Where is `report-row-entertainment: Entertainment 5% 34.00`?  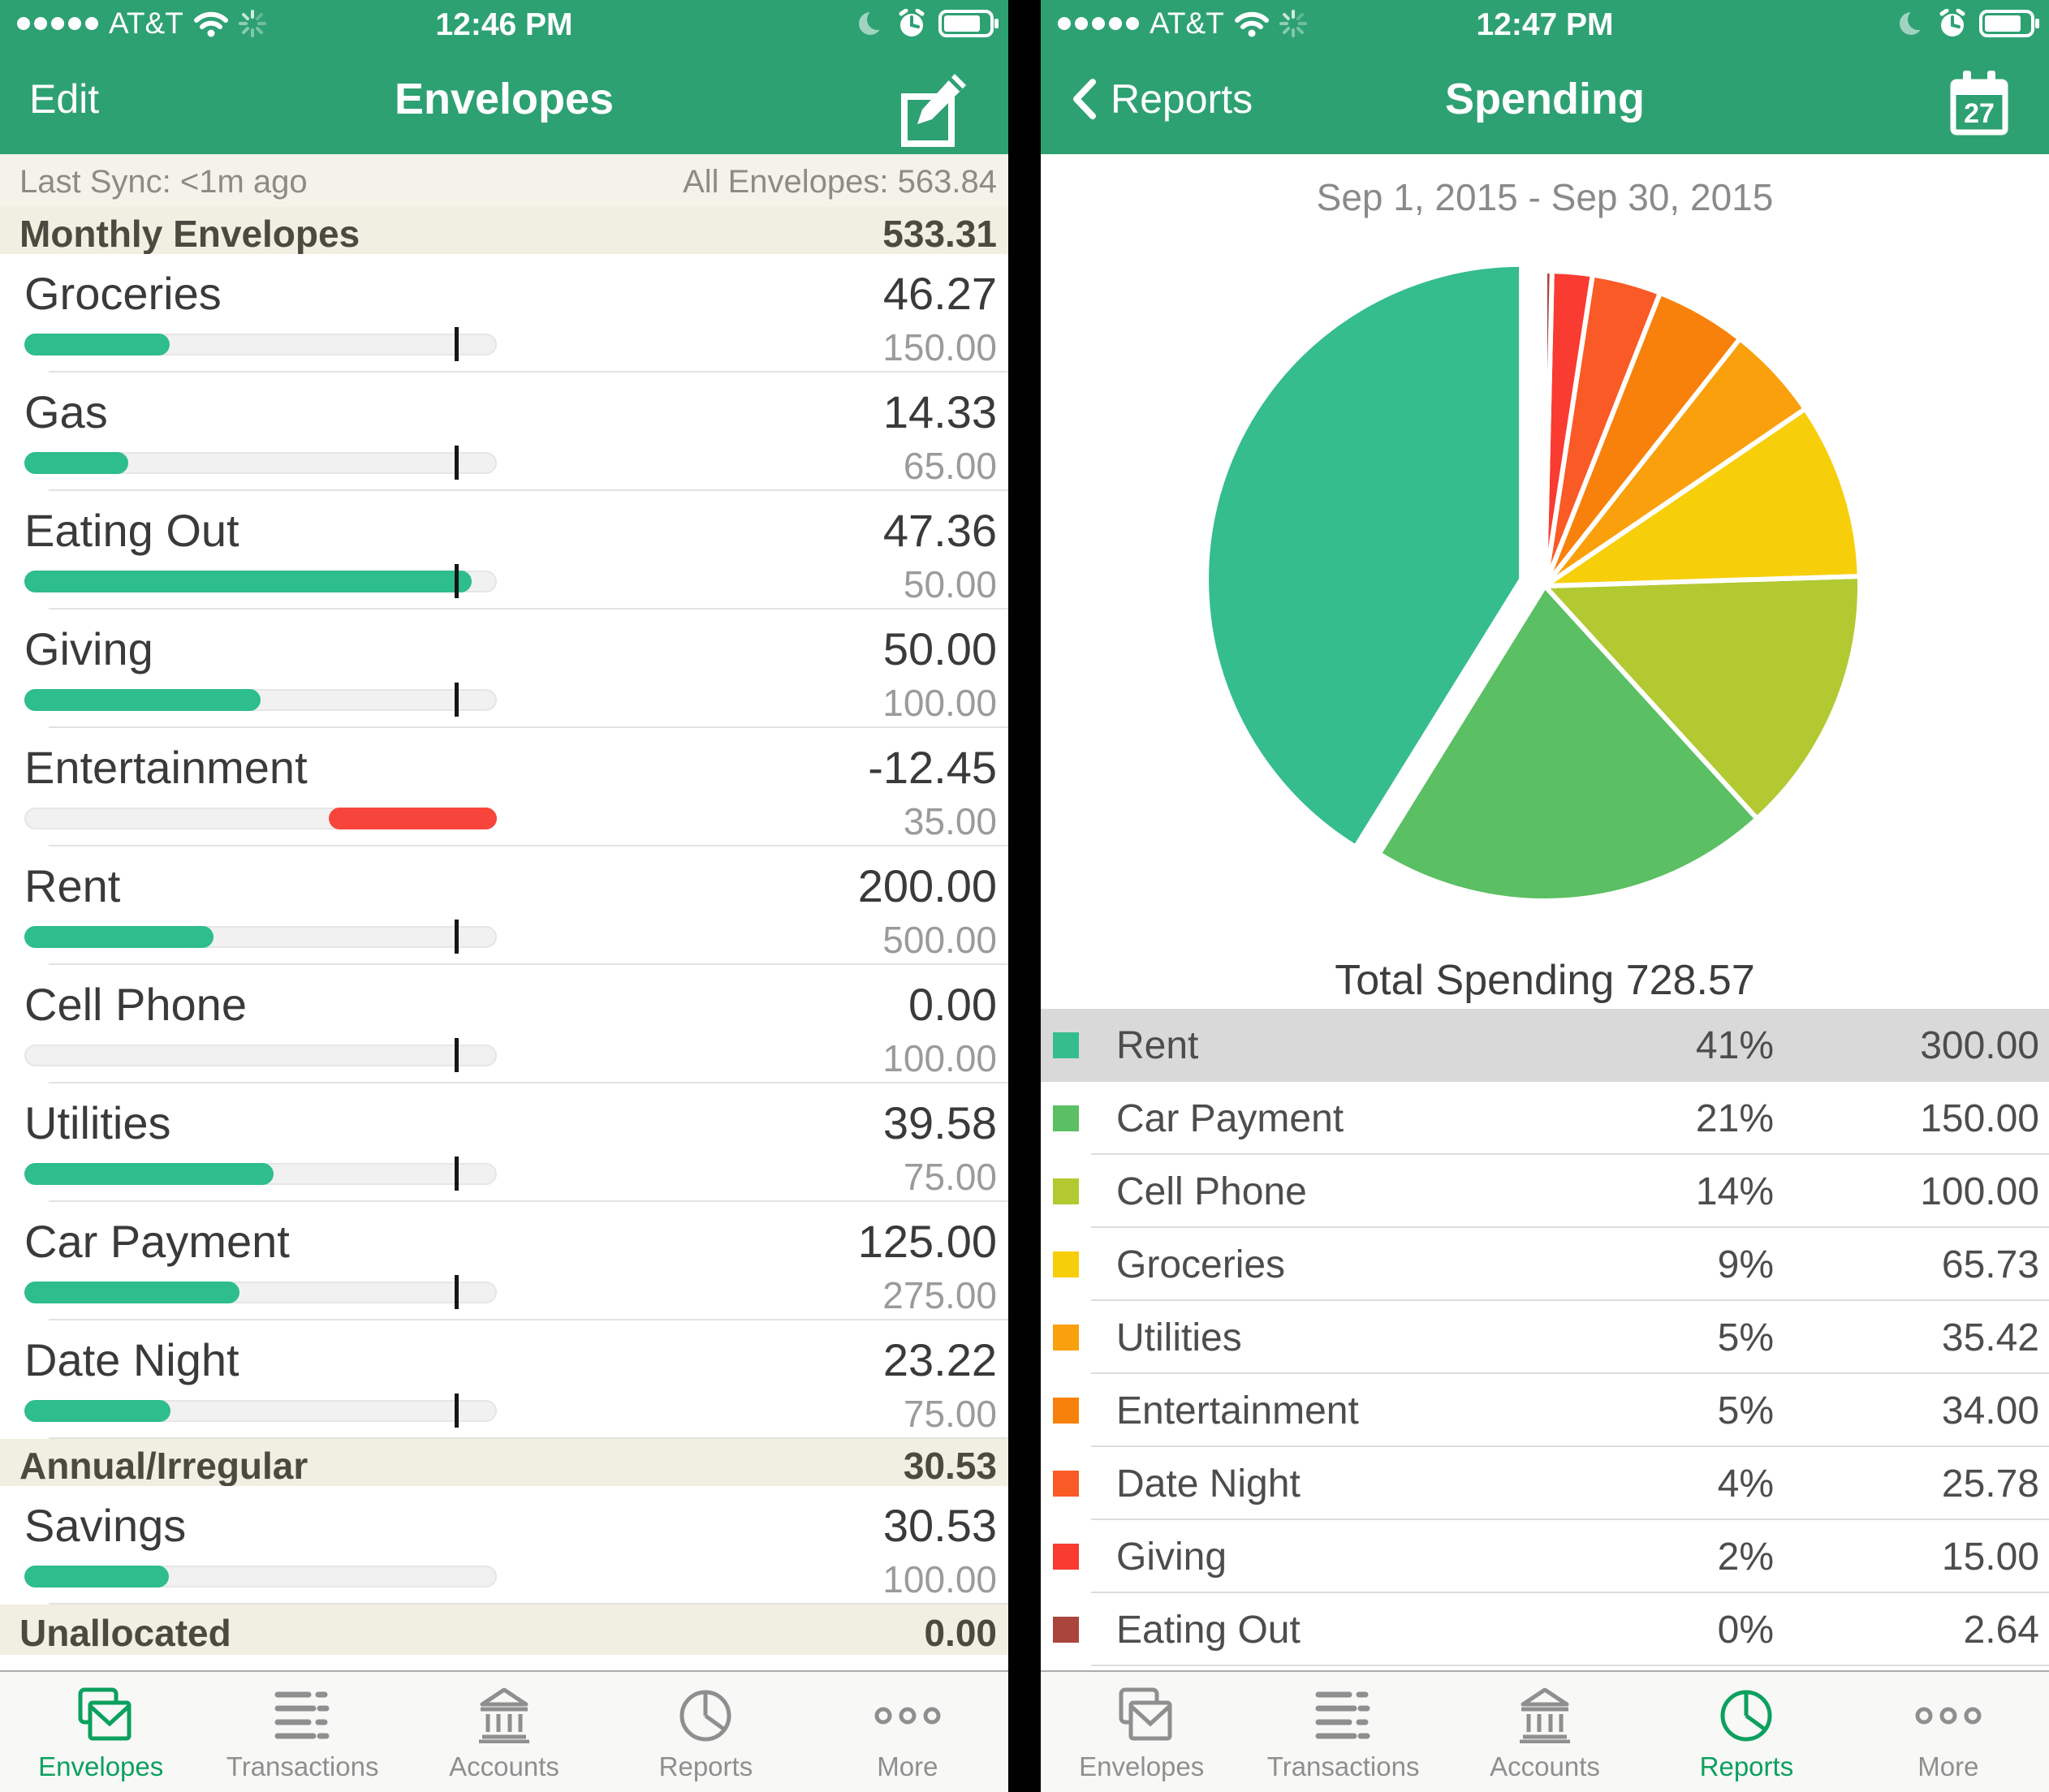
report-row-entertainment: Entertainment 5% 34.00 is located at coordinates (1545, 1410).